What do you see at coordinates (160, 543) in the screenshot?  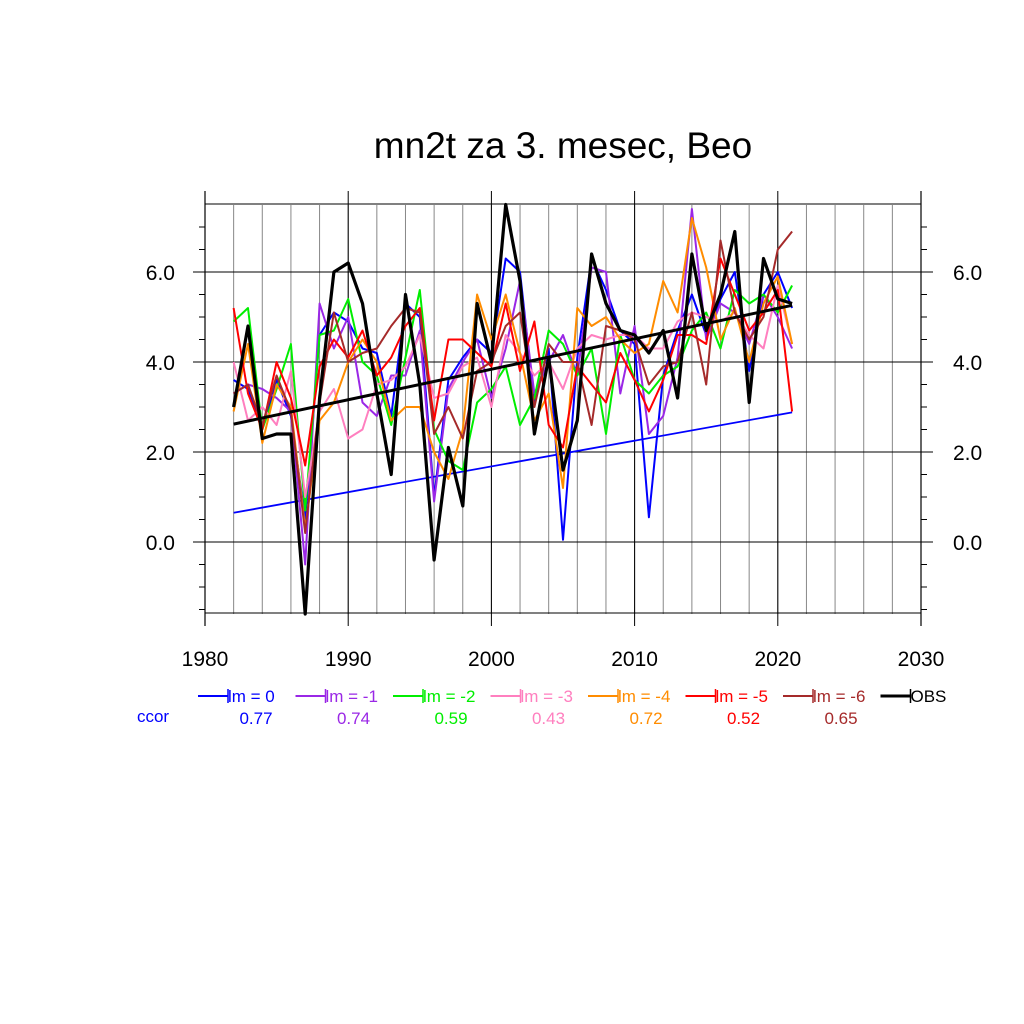 I see `y-tick-label-left: 0.0` at bounding box center [160, 543].